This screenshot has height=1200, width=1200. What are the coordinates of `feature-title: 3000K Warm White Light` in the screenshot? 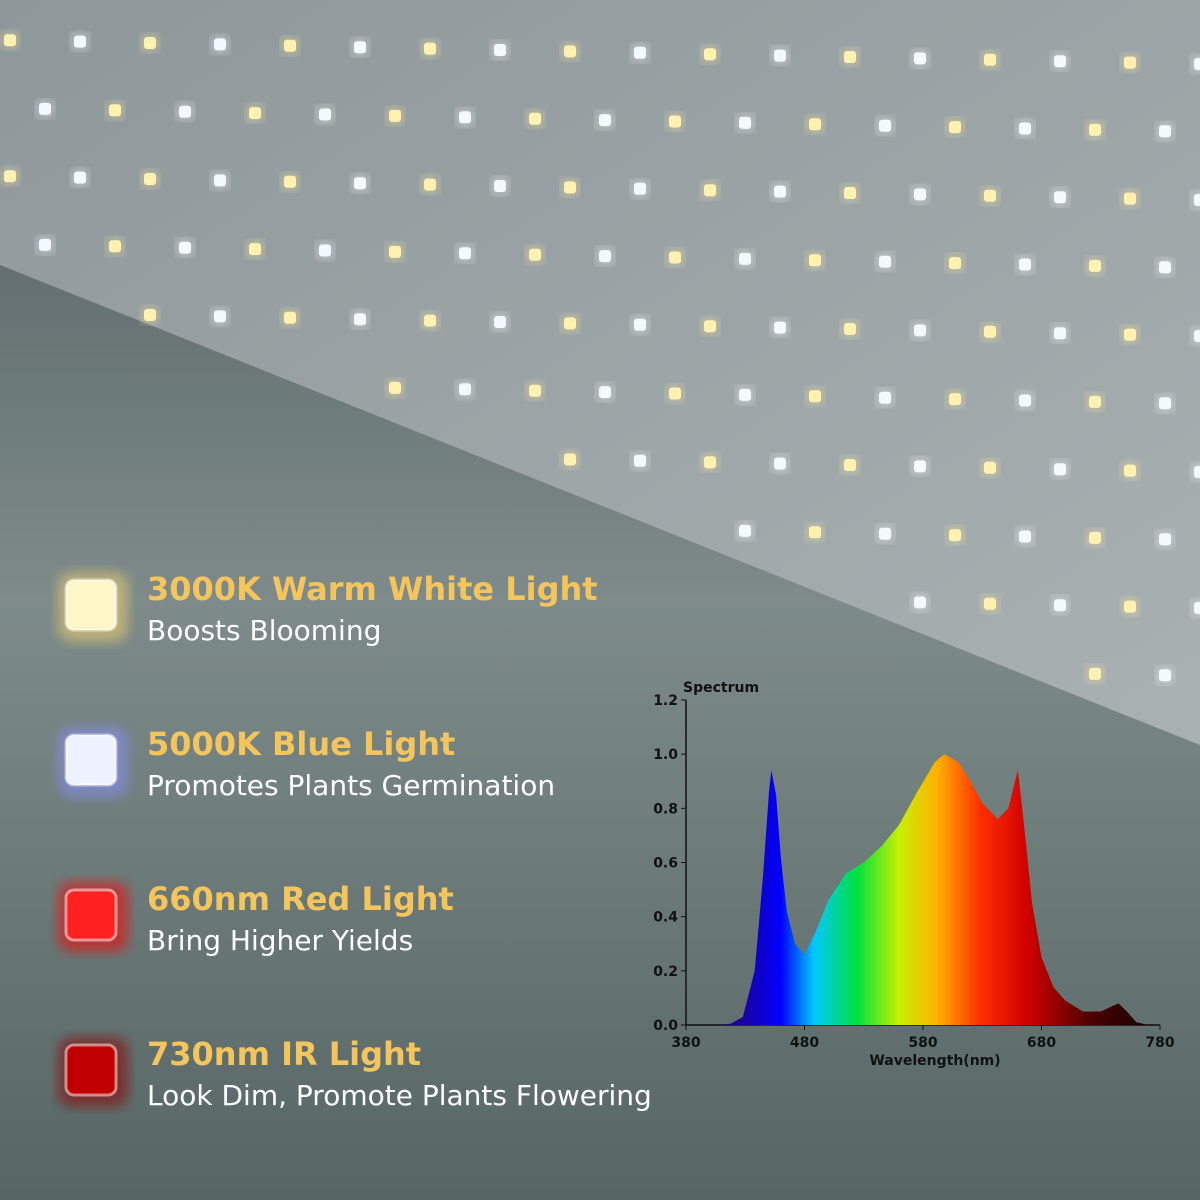 It's located at (372, 589).